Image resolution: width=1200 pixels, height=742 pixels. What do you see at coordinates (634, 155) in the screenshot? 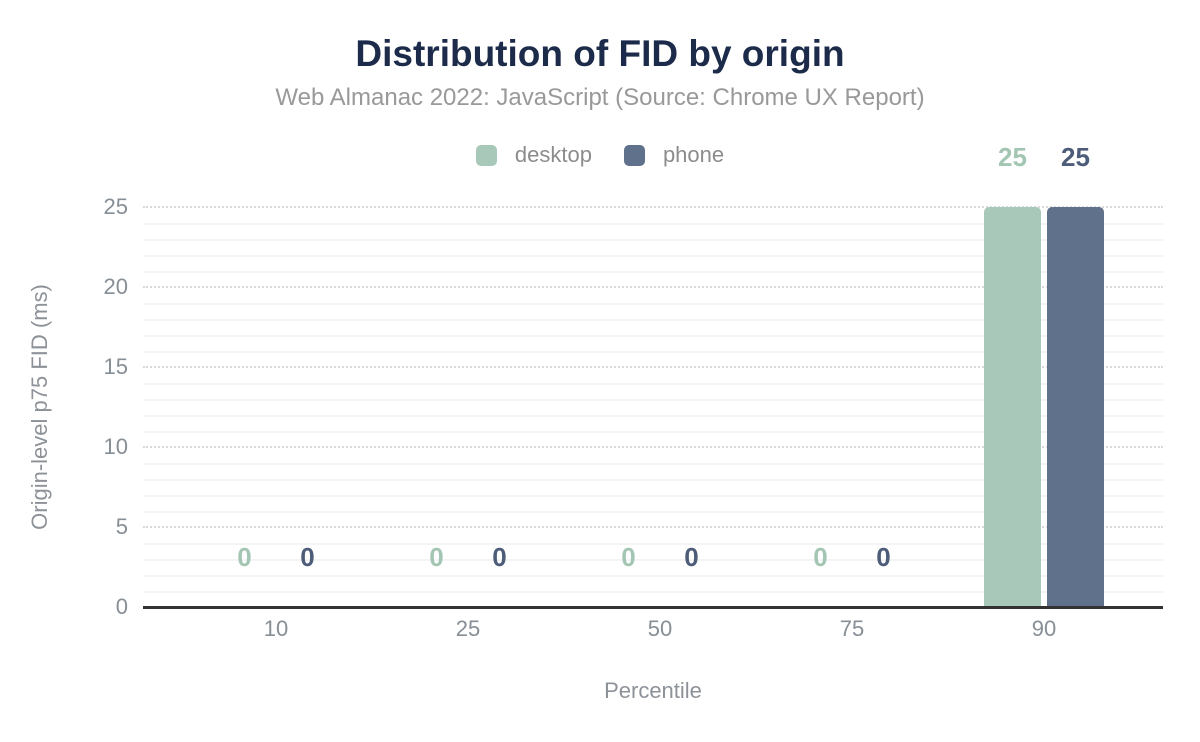
I see `legend-swatch-phone-icon` at bounding box center [634, 155].